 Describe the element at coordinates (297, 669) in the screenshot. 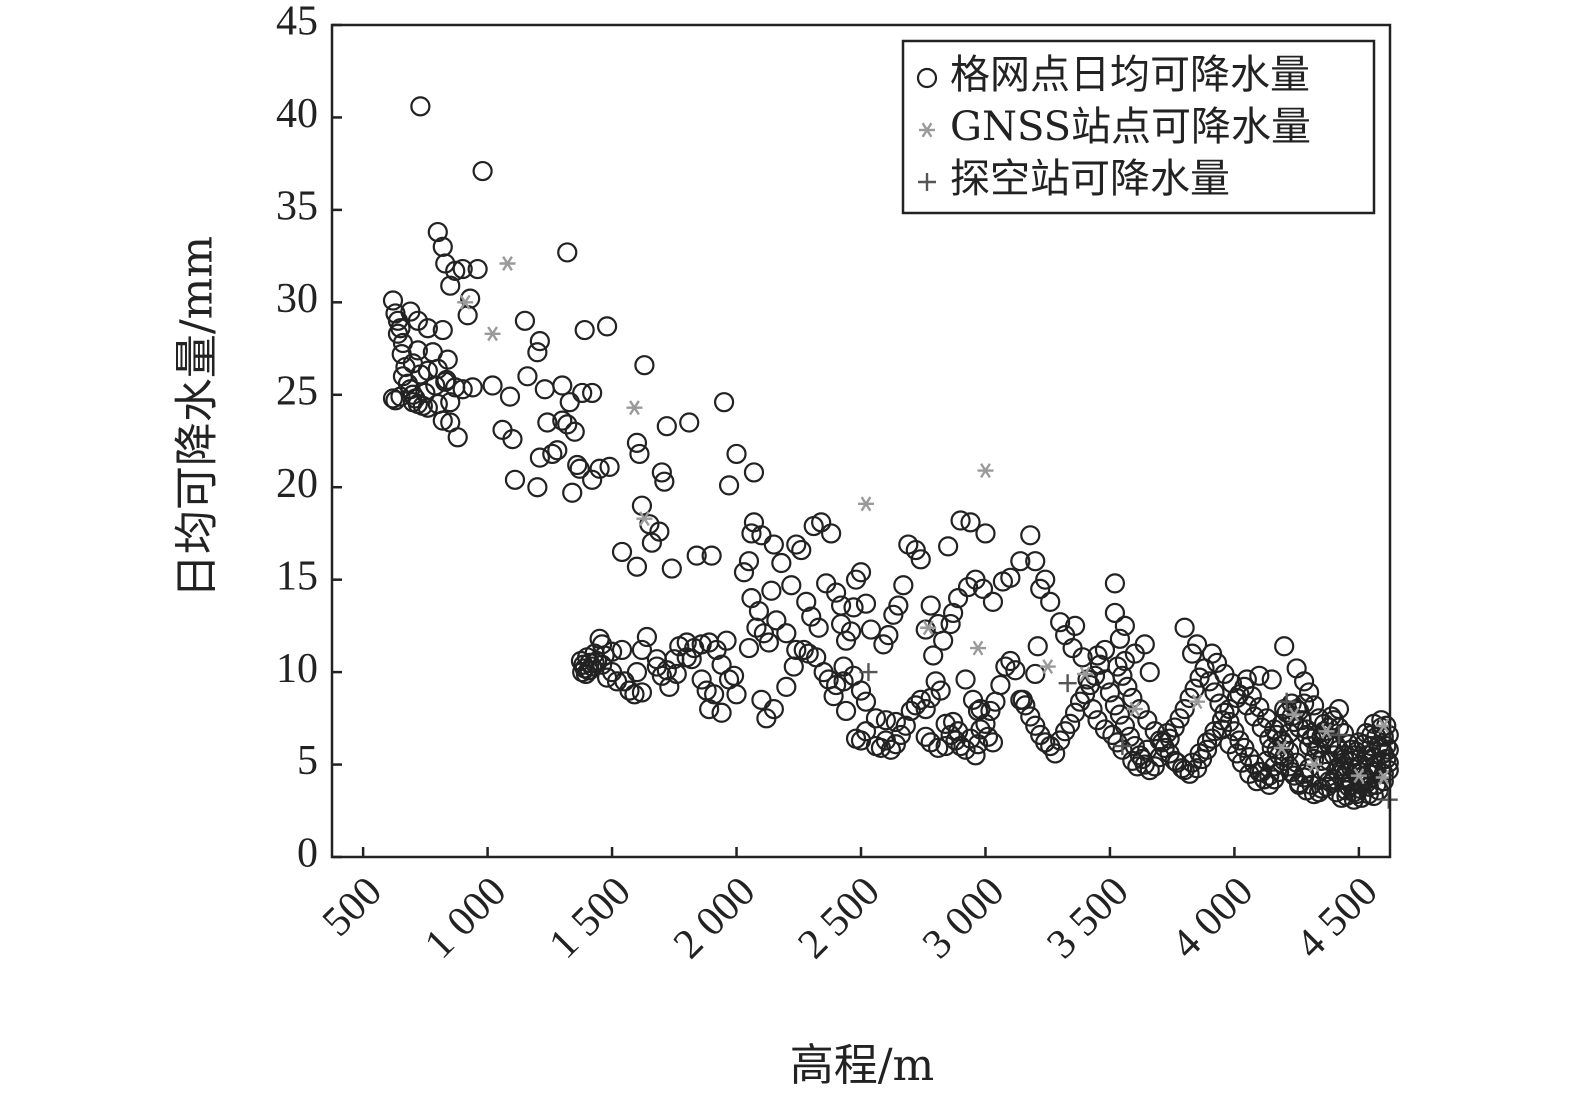

I see `y-tick-label: 10` at that location.